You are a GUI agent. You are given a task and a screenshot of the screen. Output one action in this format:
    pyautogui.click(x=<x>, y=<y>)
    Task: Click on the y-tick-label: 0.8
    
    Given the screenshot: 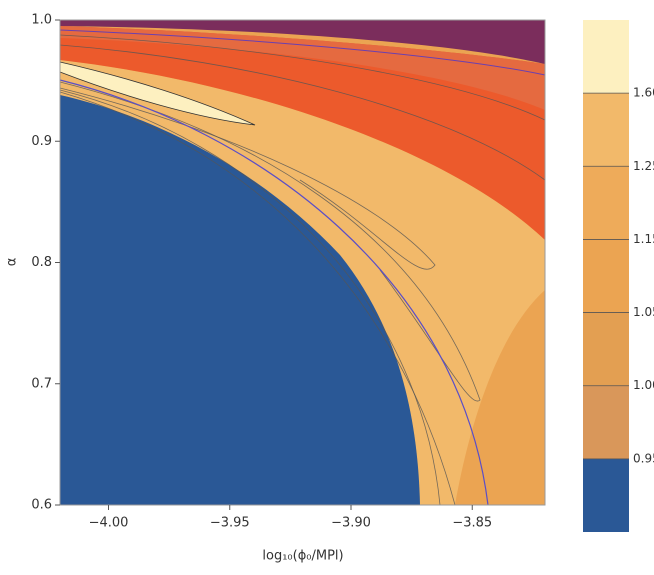 What is the action you would take?
    pyautogui.click(x=41, y=262)
    